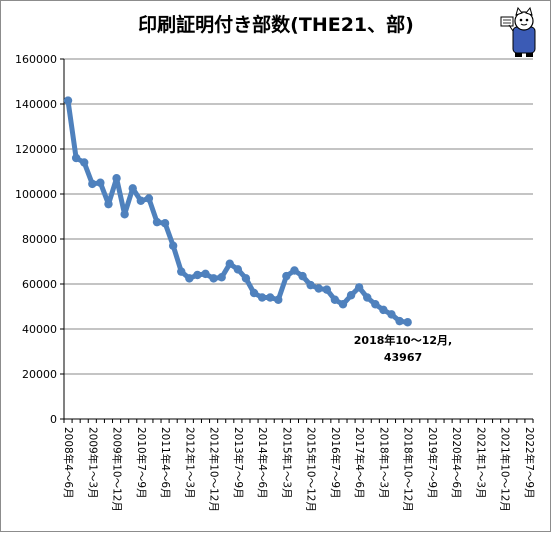 The width and height of the screenshot is (551, 533). Describe the element at coordinates (53, 419) in the screenshot. I see `y-tick-label: 0` at that location.